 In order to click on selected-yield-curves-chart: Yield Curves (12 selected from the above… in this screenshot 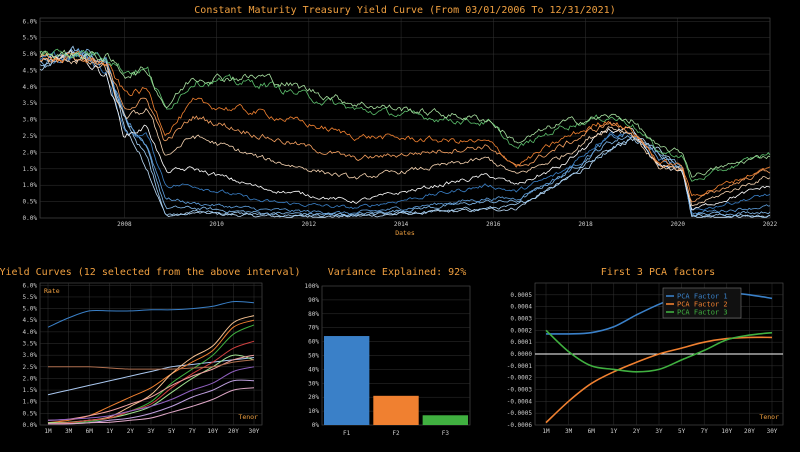, I will do `click(150, 351)`.